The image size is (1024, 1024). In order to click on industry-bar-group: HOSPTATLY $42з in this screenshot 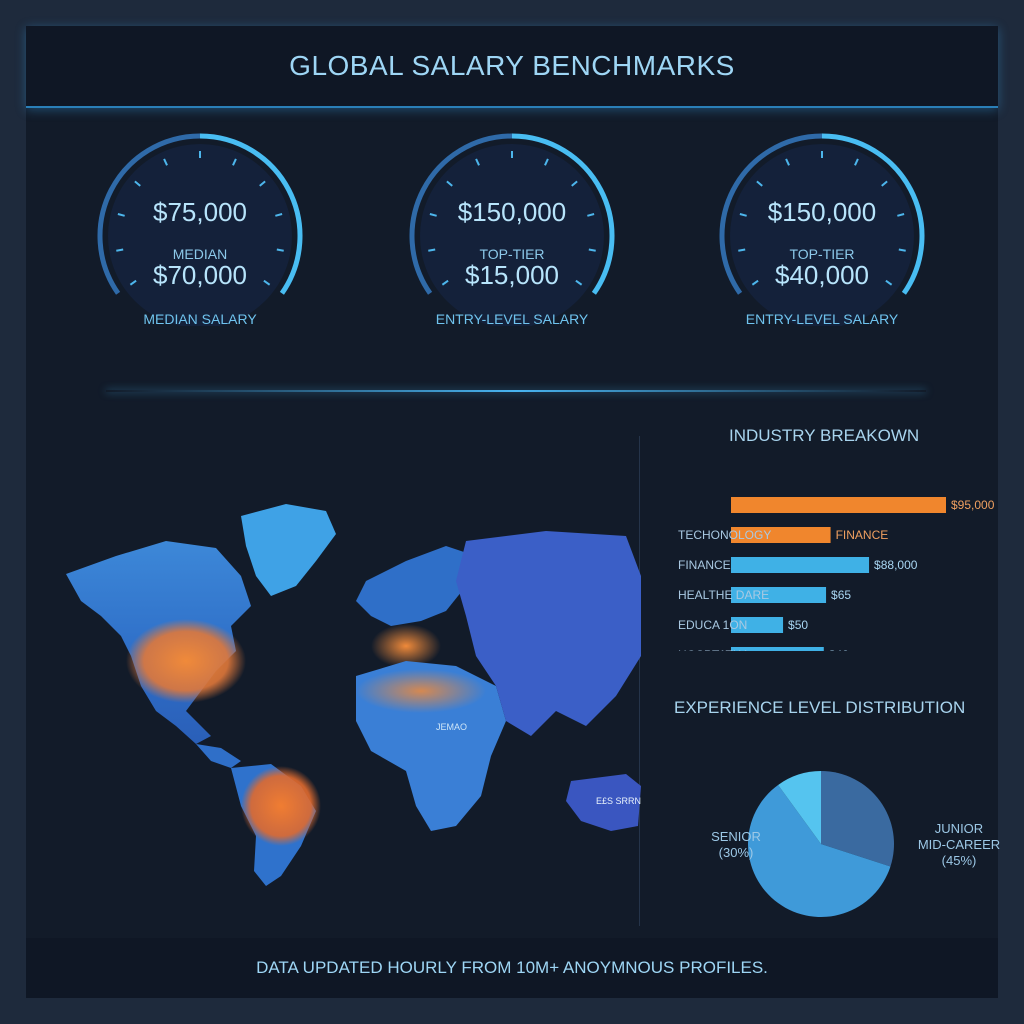, I will do `click(766, 649)`.